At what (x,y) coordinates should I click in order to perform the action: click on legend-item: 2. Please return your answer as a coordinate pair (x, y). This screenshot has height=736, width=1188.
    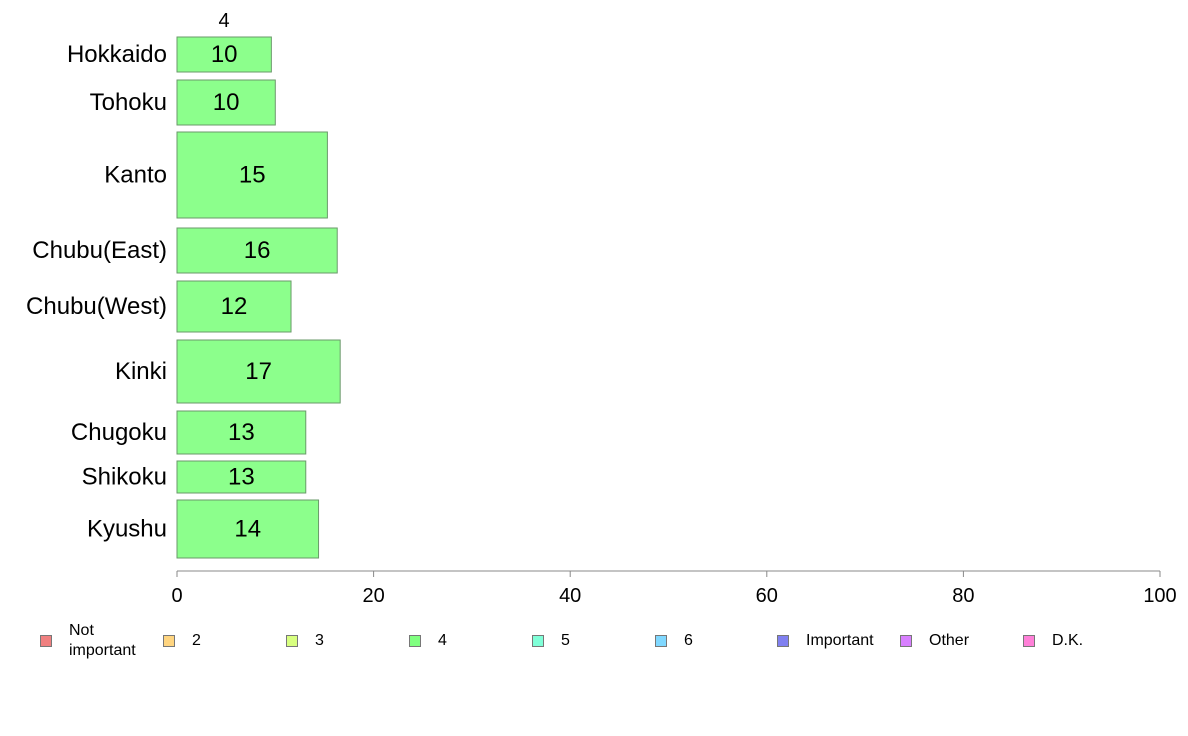
    Looking at the image, I should click on (182, 641).